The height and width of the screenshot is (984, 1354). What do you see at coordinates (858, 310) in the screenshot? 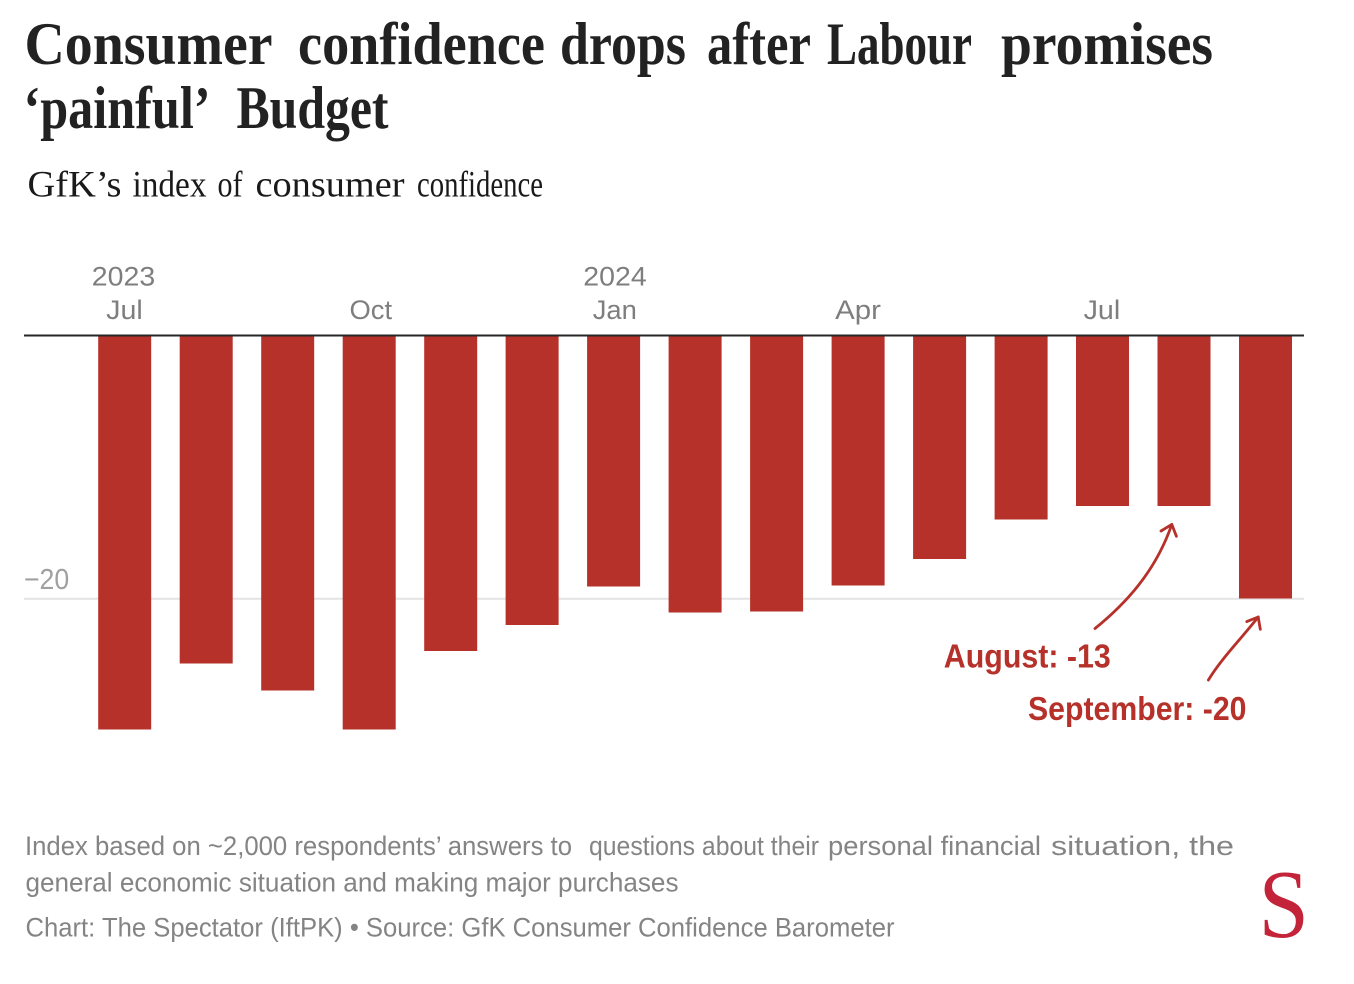
I see `svg-text: Apr` at bounding box center [858, 310].